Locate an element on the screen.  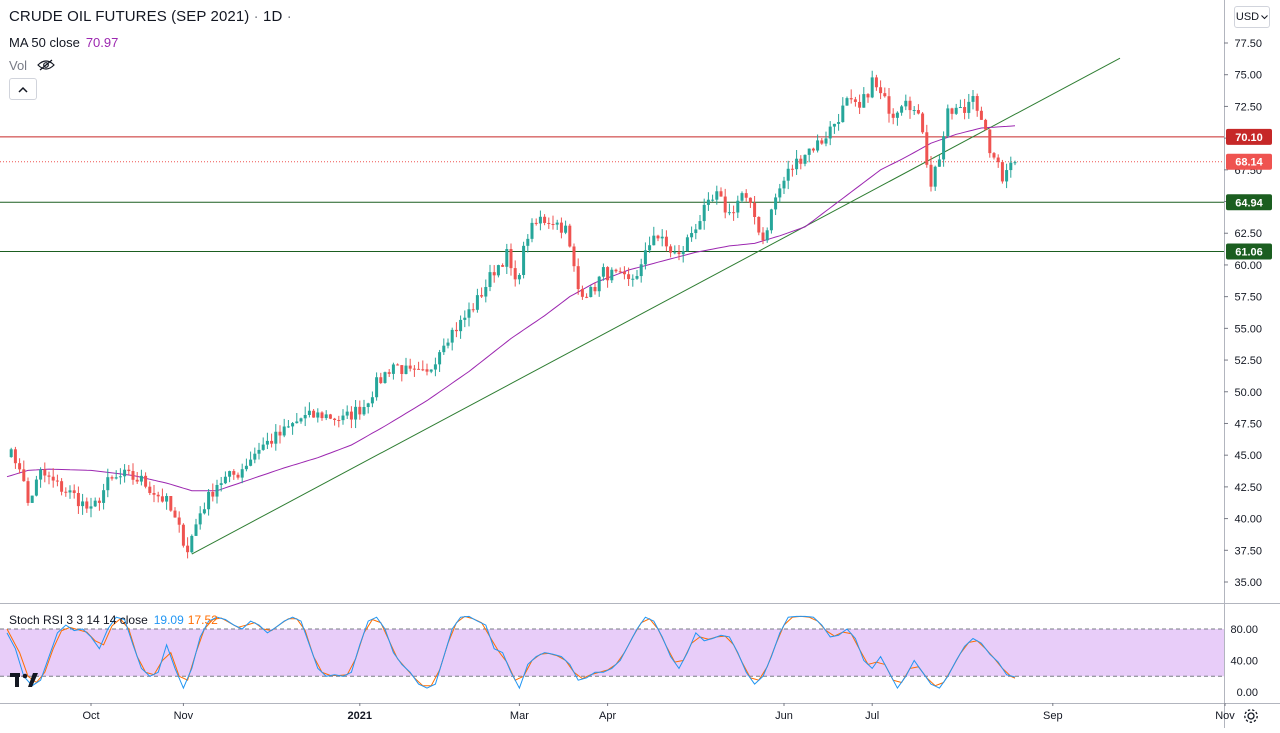
collapse-legend-button is located at coordinates (23, 89).